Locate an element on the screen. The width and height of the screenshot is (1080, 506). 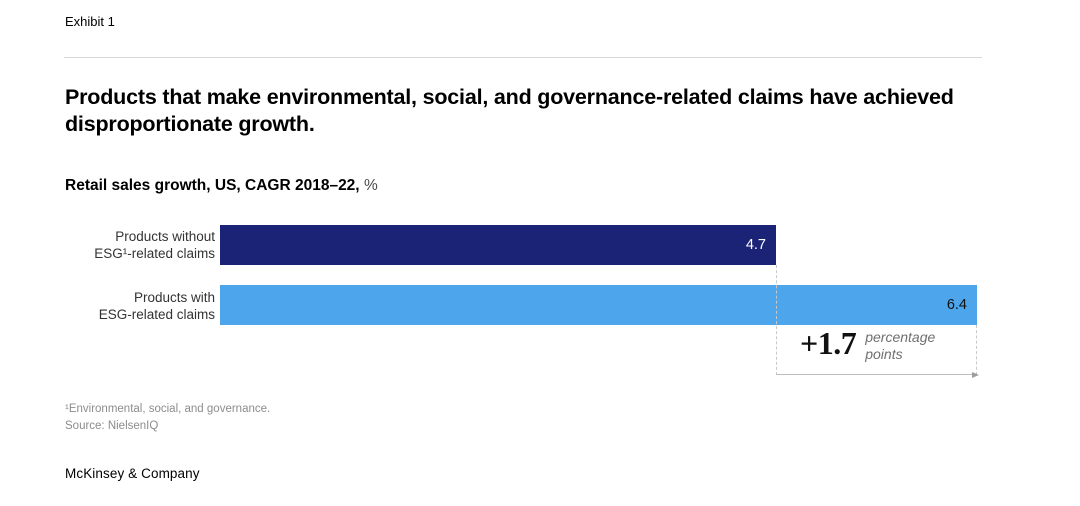
bar-value-label: 6.4 is located at coordinates (956, 305).